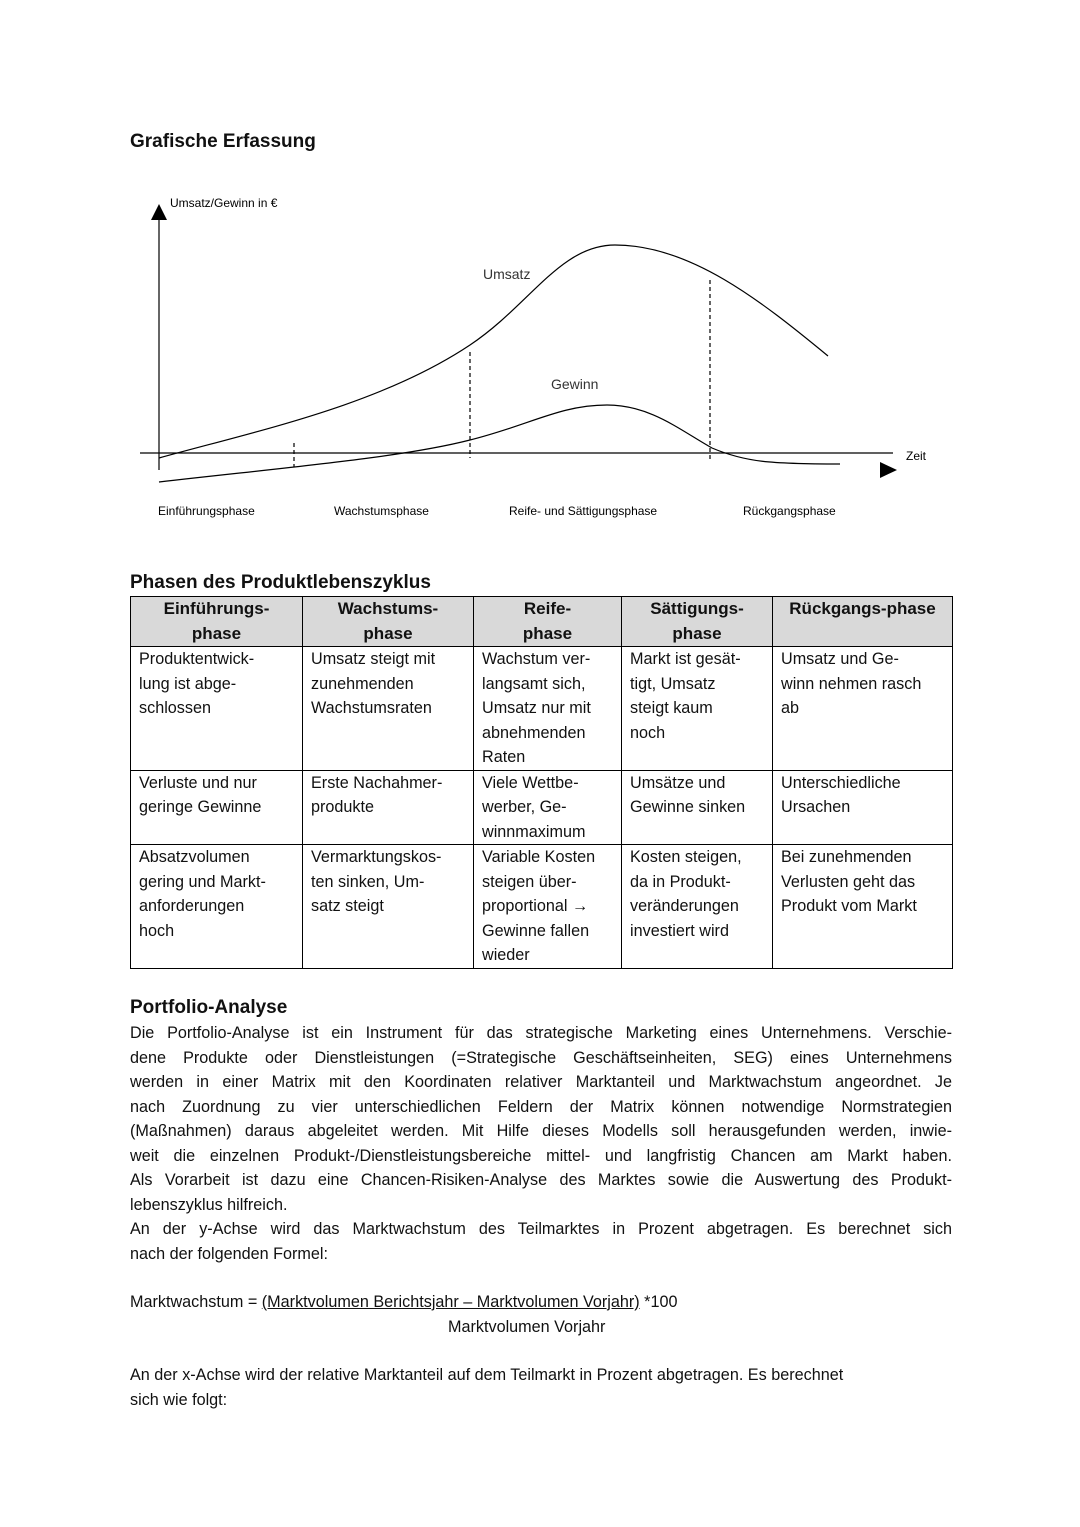 The image size is (1080, 1527). What do you see at coordinates (223, 141) in the screenshot?
I see `section-heading: Grafische Erfassung` at bounding box center [223, 141].